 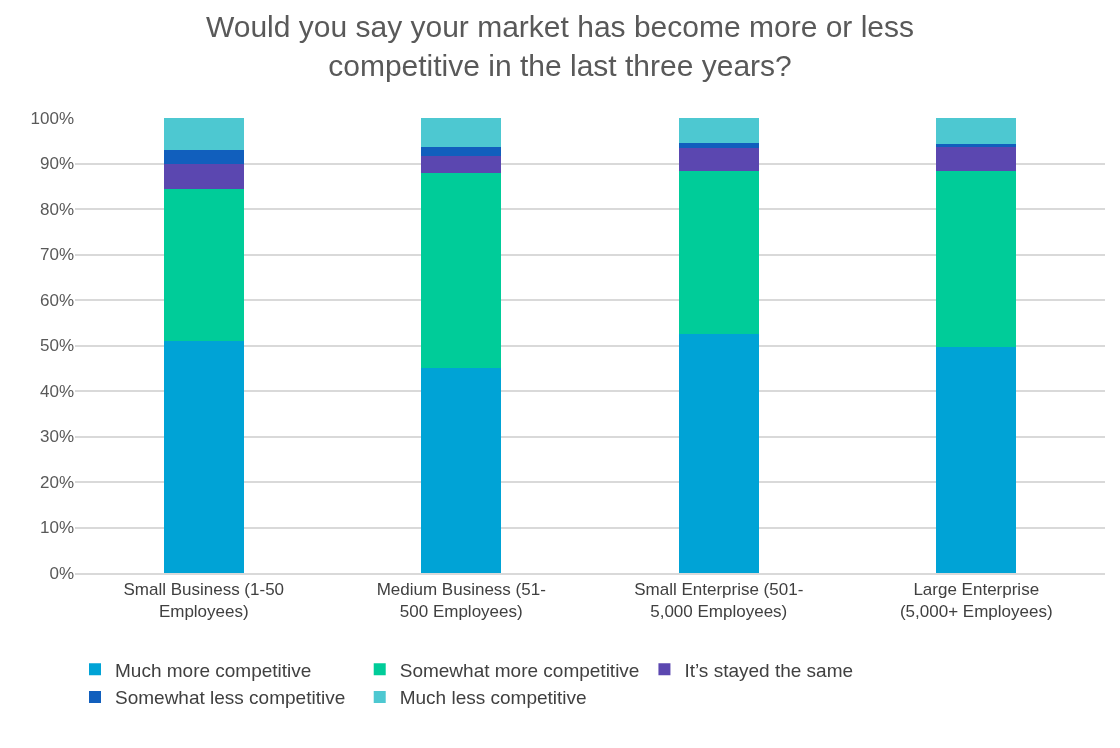 I want to click on y-tick-label: 90%, so click(x=56, y=164).